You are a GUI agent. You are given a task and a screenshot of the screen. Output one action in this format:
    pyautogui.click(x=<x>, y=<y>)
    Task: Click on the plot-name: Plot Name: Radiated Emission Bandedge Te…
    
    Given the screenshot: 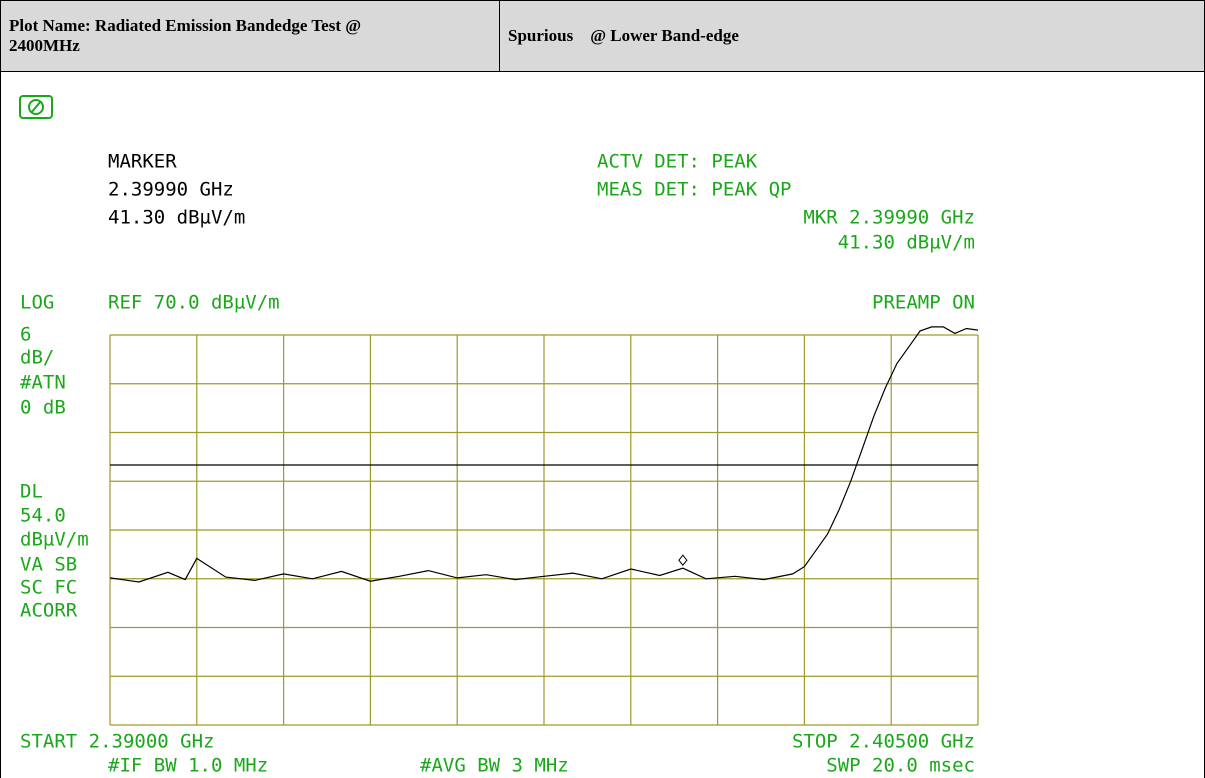 What is the action you would take?
    pyautogui.click(x=185, y=35)
    